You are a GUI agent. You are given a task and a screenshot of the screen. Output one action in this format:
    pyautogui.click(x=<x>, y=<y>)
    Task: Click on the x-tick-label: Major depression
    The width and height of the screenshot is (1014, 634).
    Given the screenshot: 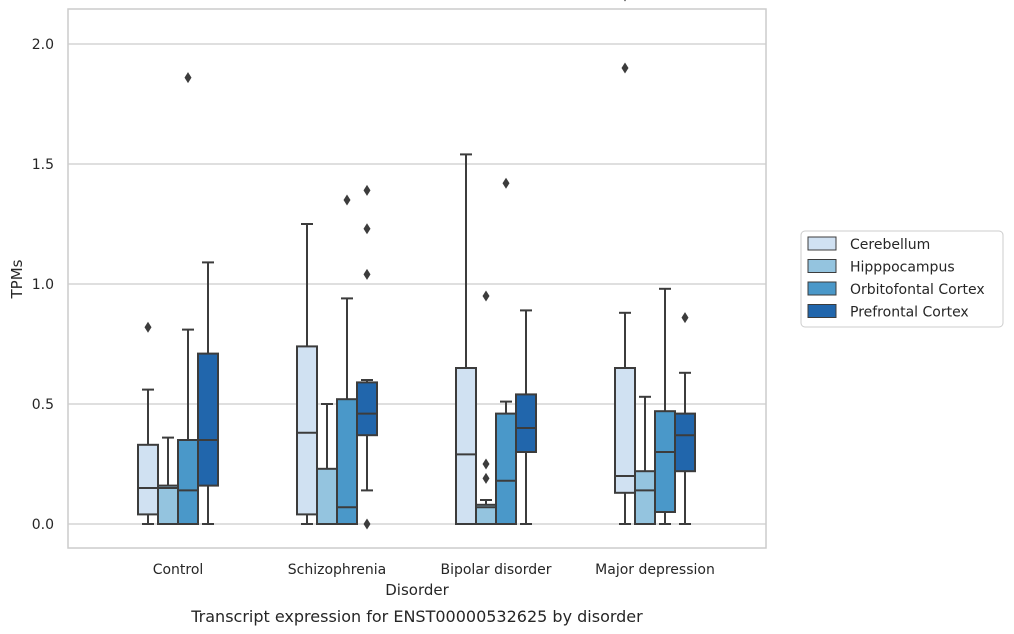 What is the action you would take?
    pyautogui.click(x=655, y=570)
    